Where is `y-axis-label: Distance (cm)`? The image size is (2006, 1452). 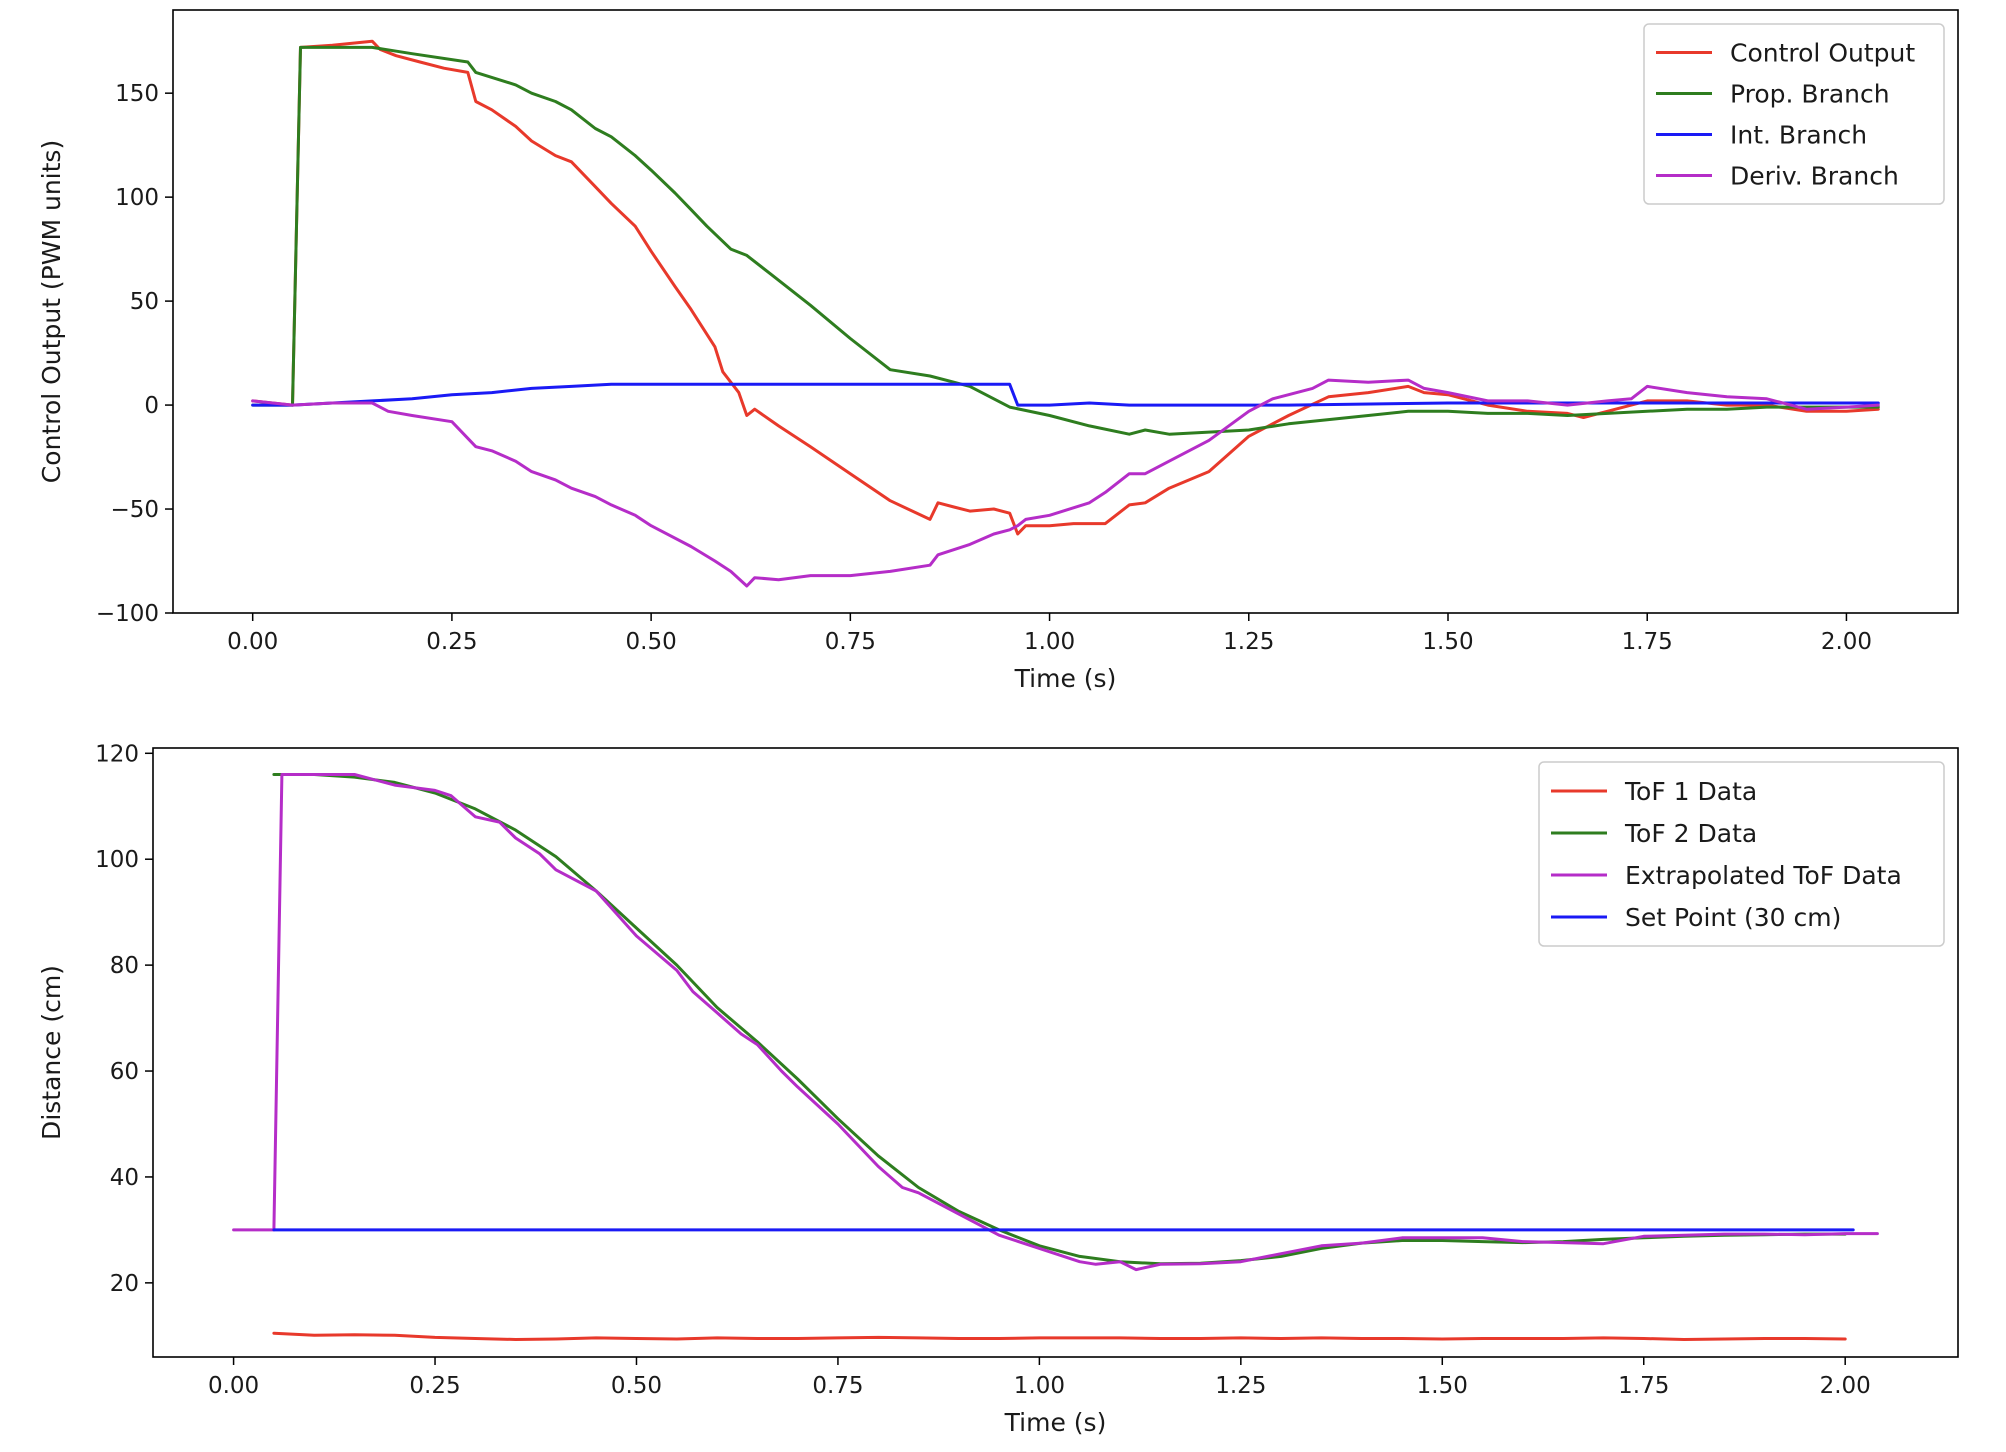 y-axis-label: Distance (cm) is located at coordinates (51, 1052).